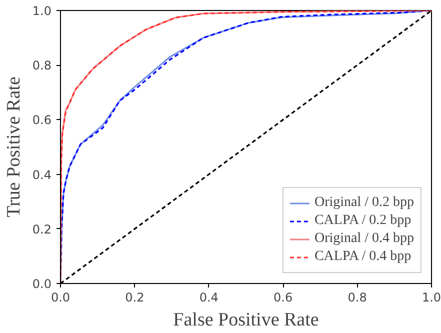 The width and height of the screenshot is (441, 333). I want to click on legend-label: Original / 0.4 bpp, so click(364, 239).